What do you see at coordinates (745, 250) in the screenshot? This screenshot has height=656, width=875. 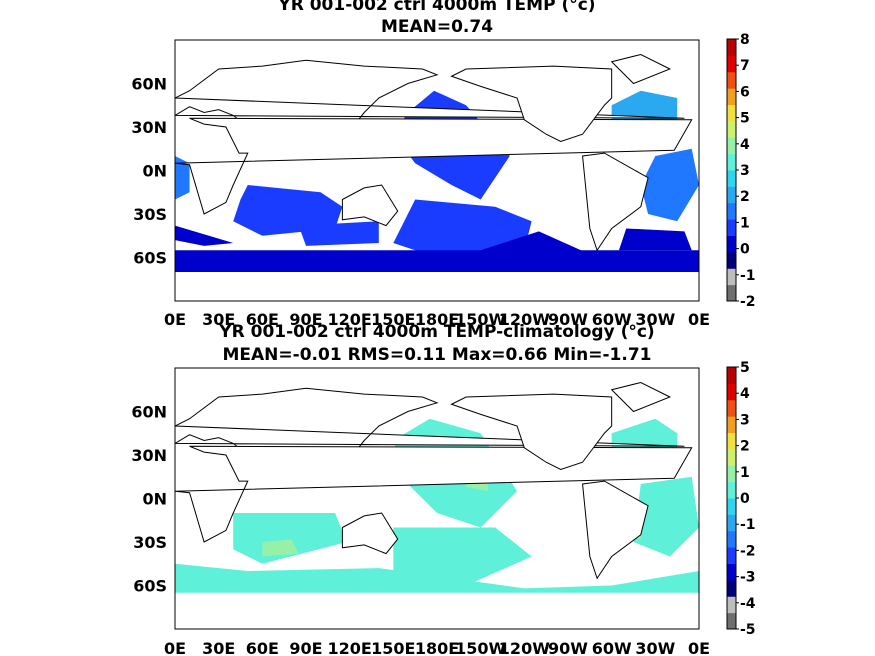 I see `colorbar-tick-label: 0` at bounding box center [745, 250].